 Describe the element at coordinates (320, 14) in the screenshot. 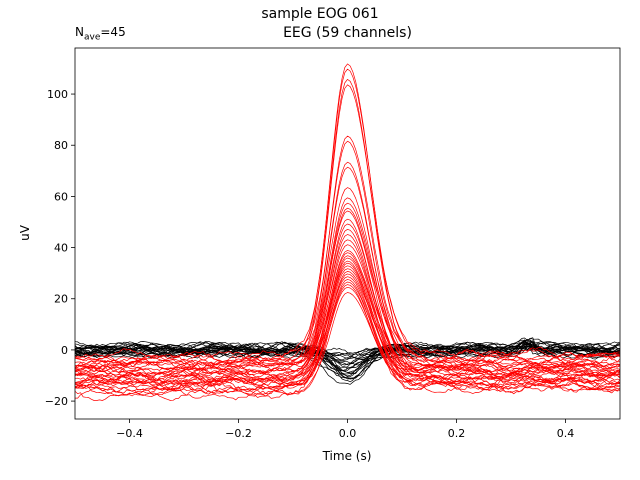

I see `figure-title: sample EOG 061` at that location.